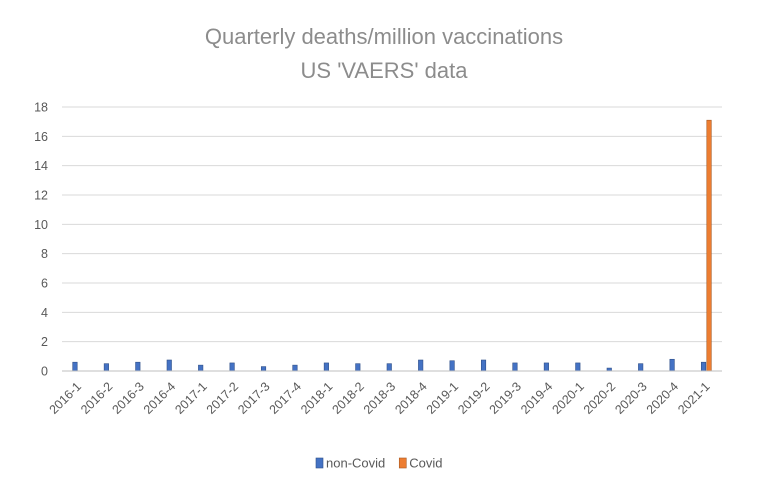 Image resolution: width=768 pixels, height=501 pixels. What do you see at coordinates (385, 70) in the screenshot?
I see `chart-title-line-2: US 'VAERS' data` at bounding box center [385, 70].